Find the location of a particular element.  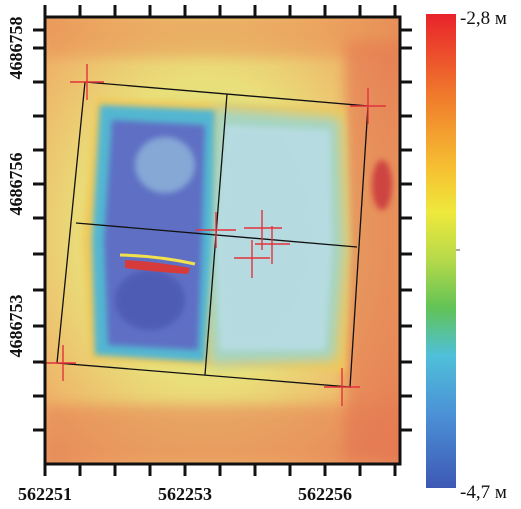

colorbar-max-label: -2,8 м is located at coordinates (483, 18).